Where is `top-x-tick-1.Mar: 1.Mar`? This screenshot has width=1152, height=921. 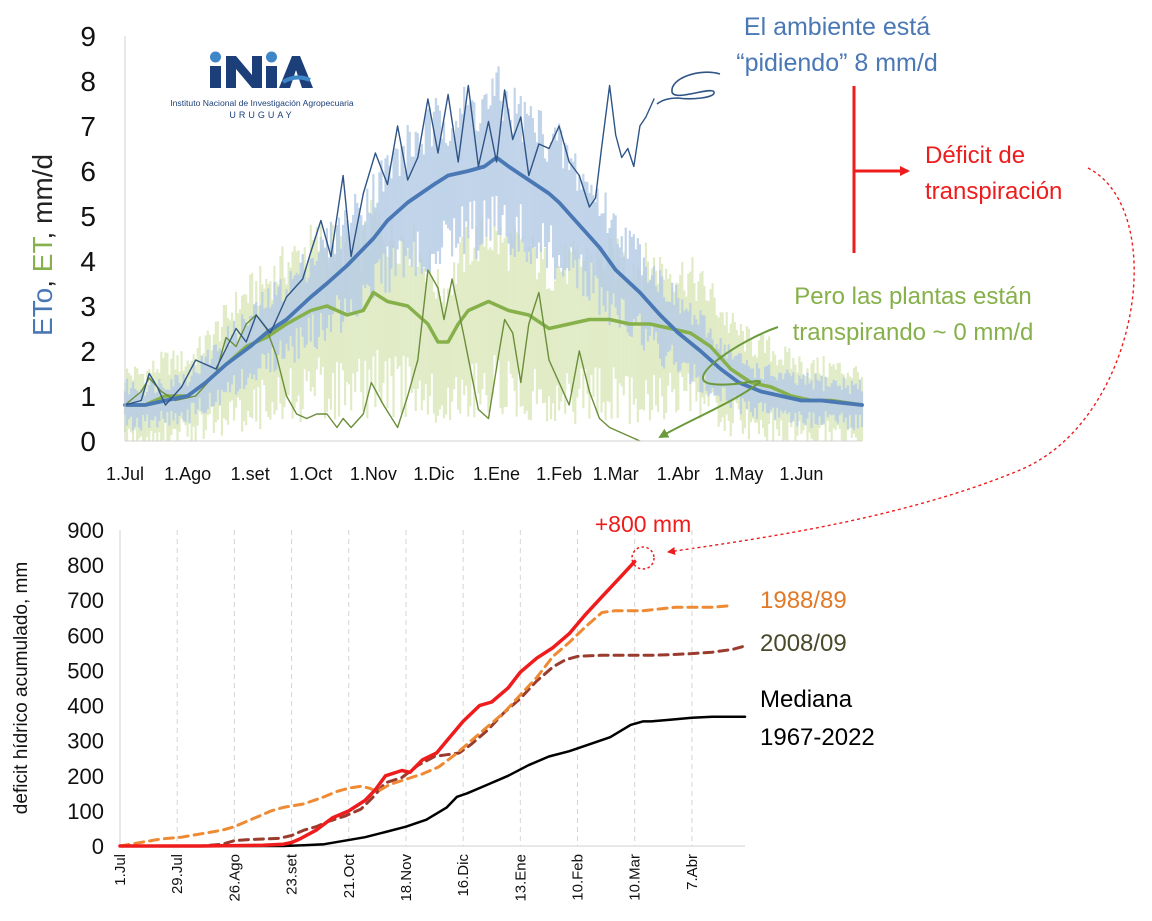 top-x-tick-1.Mar: 1.Mar is located at coordinates (616, 474).